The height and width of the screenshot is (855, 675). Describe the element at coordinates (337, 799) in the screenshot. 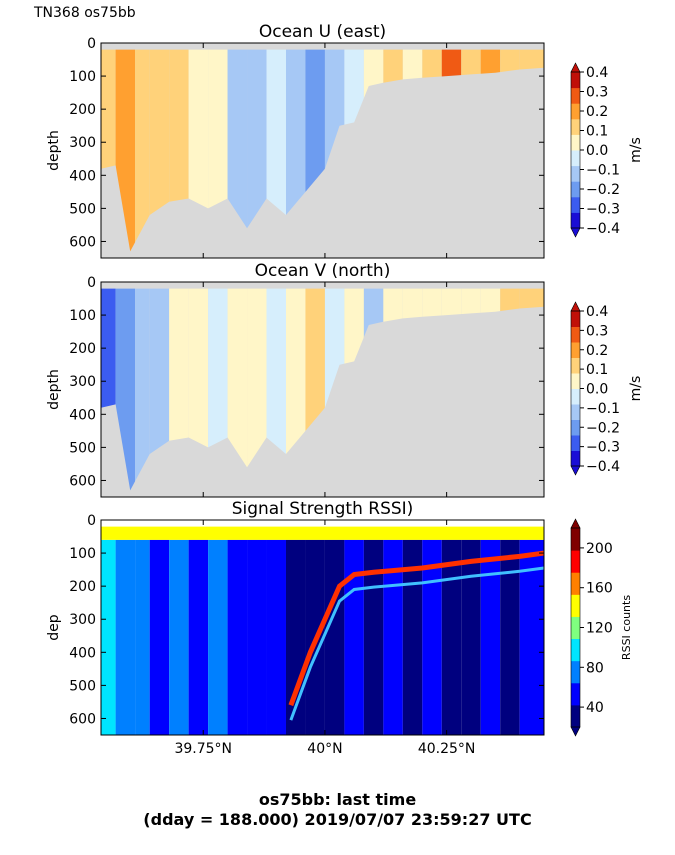

I see `footer-line-1: os75bb: last time` at that location.